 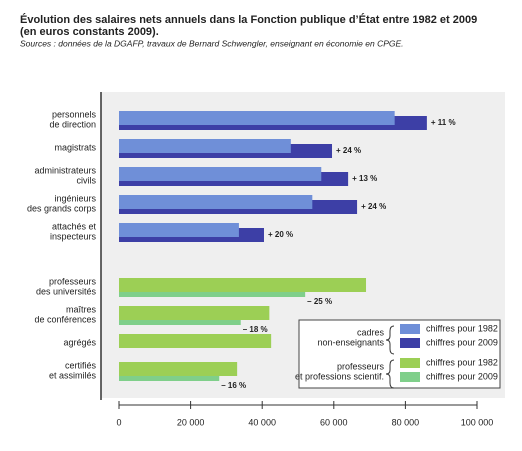 What do you see at coordinates (371, 332) in the screenshot?
I see `legend-group-label: cadres` at bounding box center [371, 332].